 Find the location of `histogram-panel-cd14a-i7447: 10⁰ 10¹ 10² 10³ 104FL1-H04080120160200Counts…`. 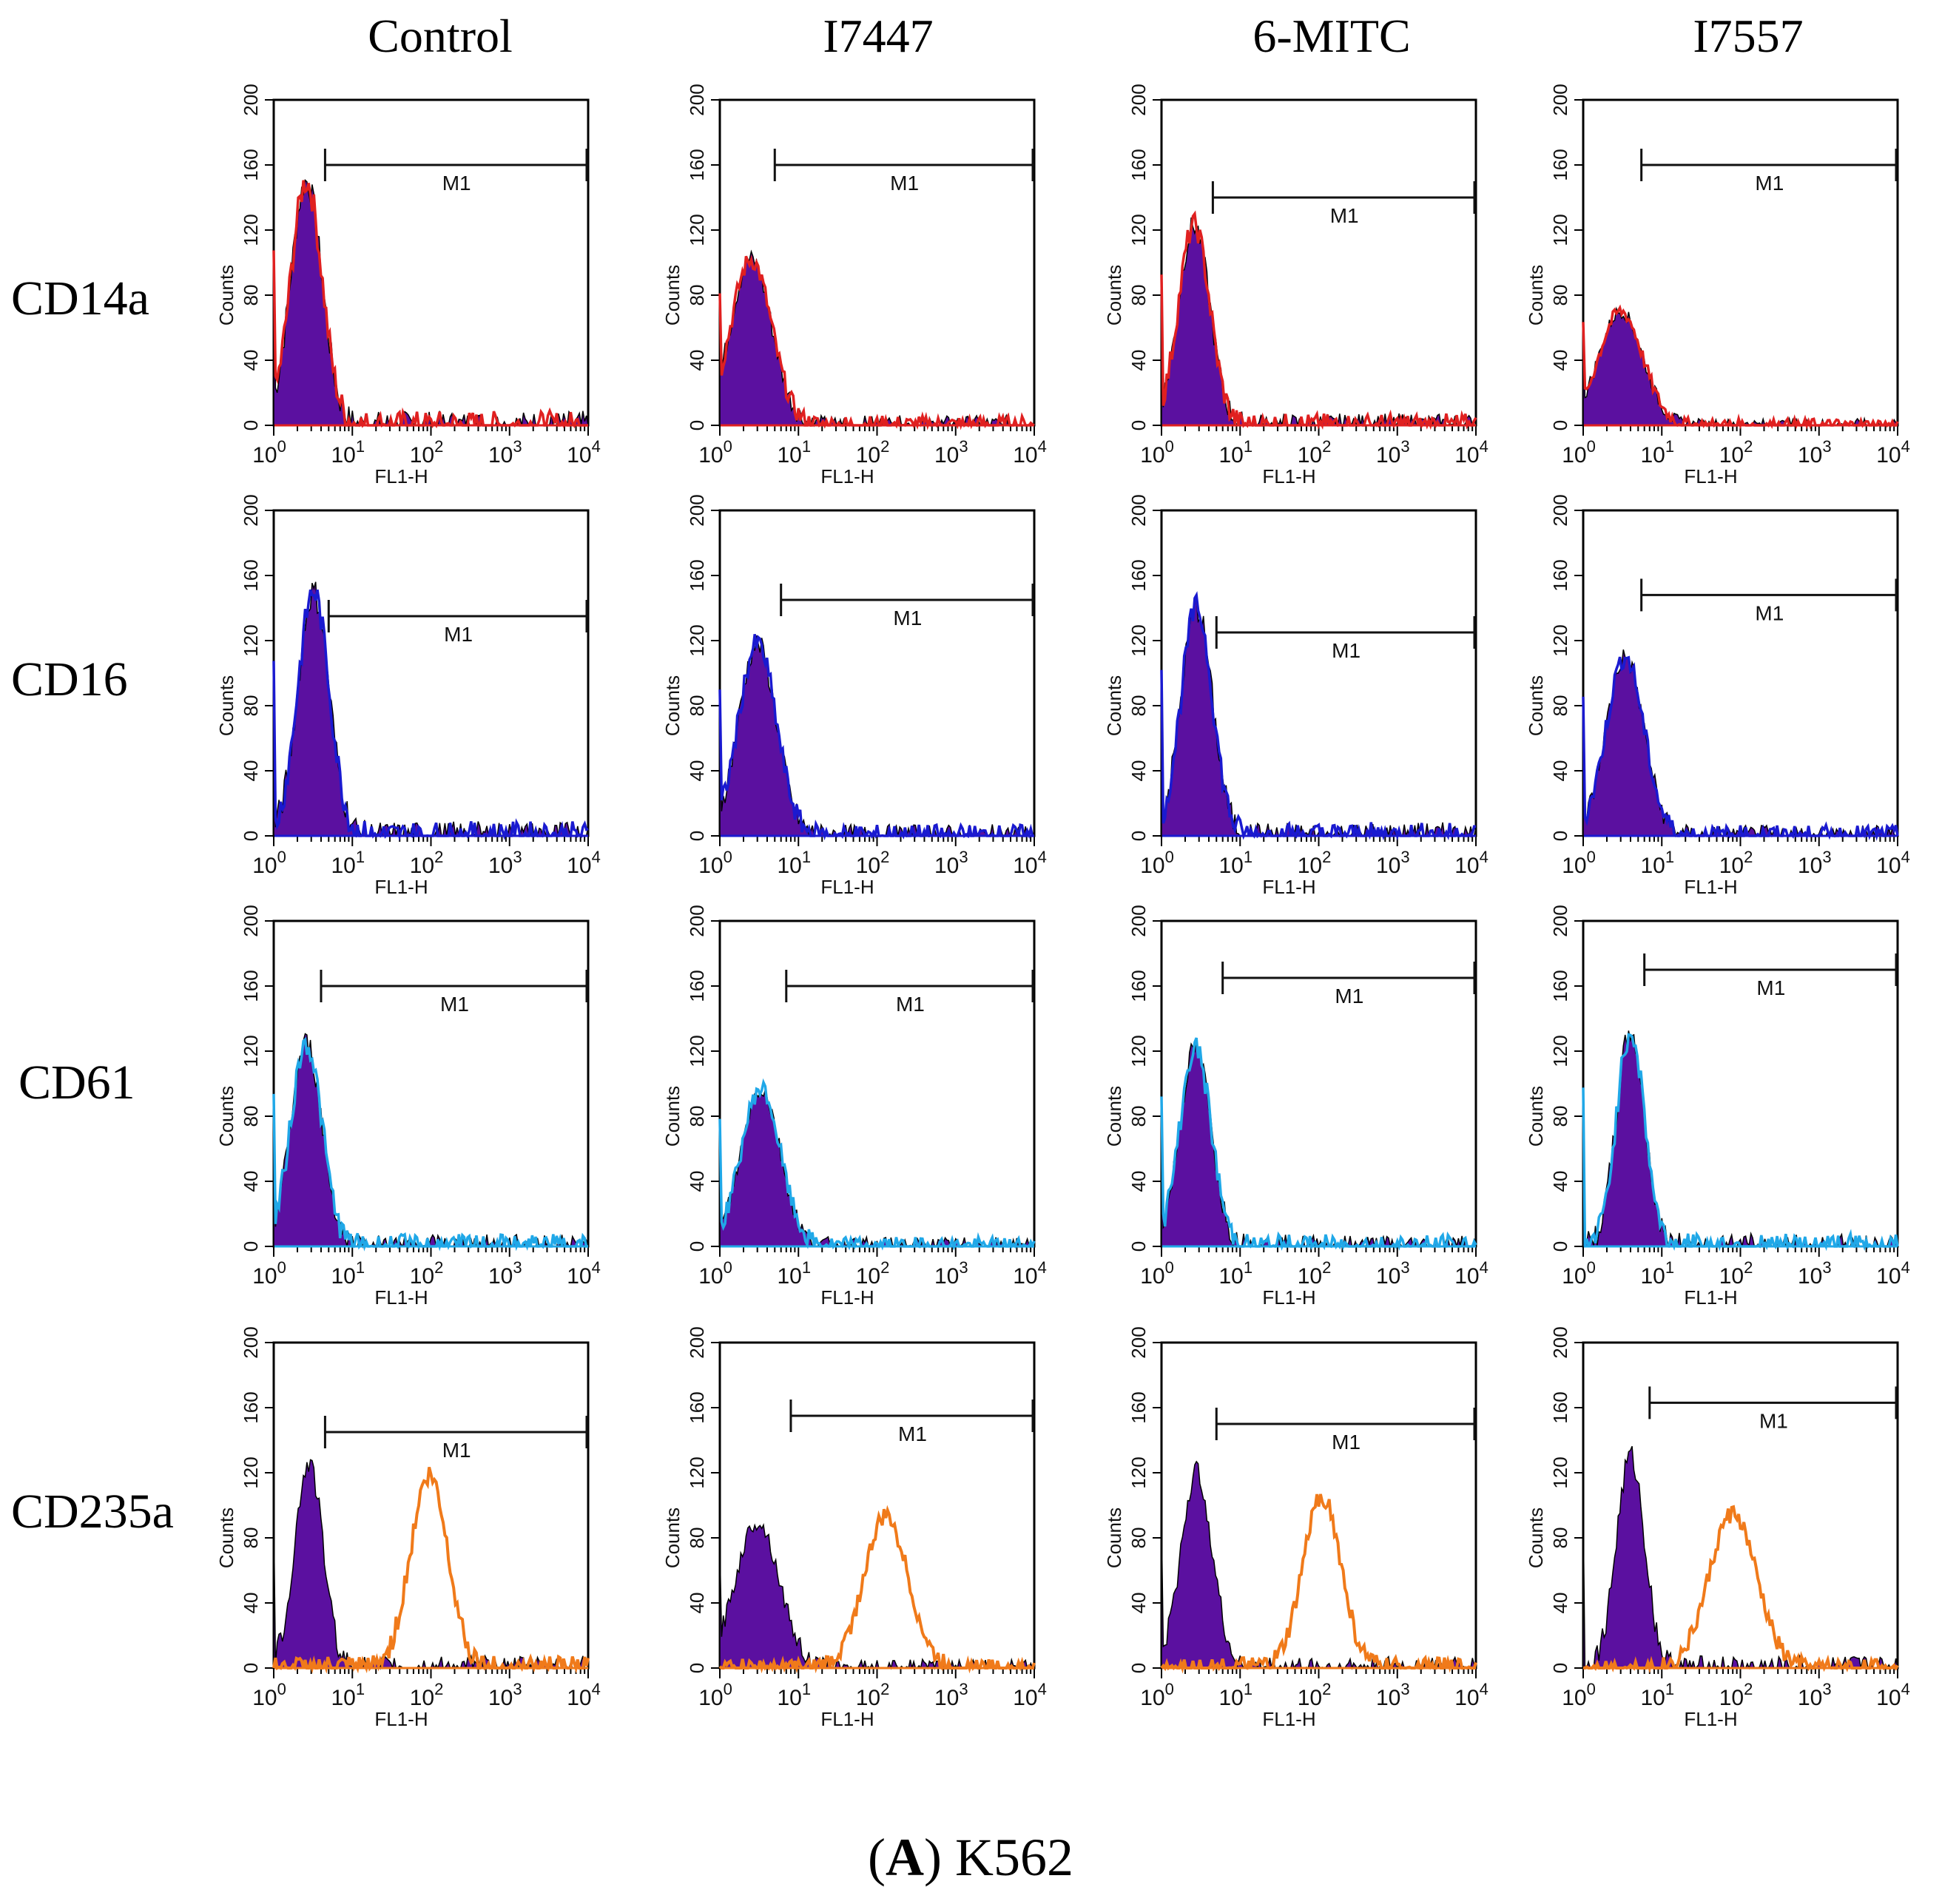

histogram-panel-cd14a-i7447: 10⁰ 10¹ 10² 10³ 104FL1-H04080120160200Counts… is located at coordinates (854, 285).